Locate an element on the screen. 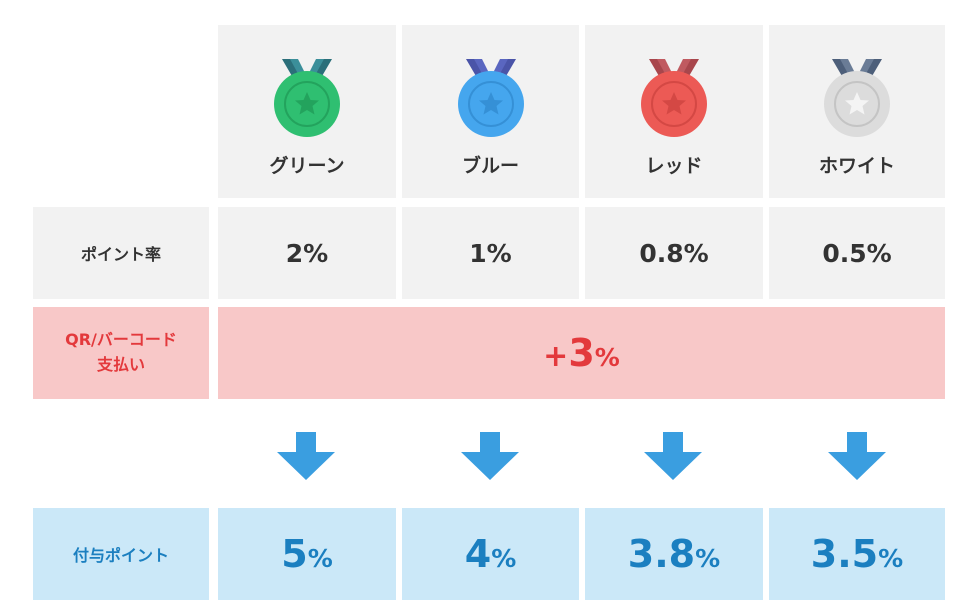 This screenshot has height=608, width=965. granted-white-number: 3.5 is located at coordinates (844, 554).